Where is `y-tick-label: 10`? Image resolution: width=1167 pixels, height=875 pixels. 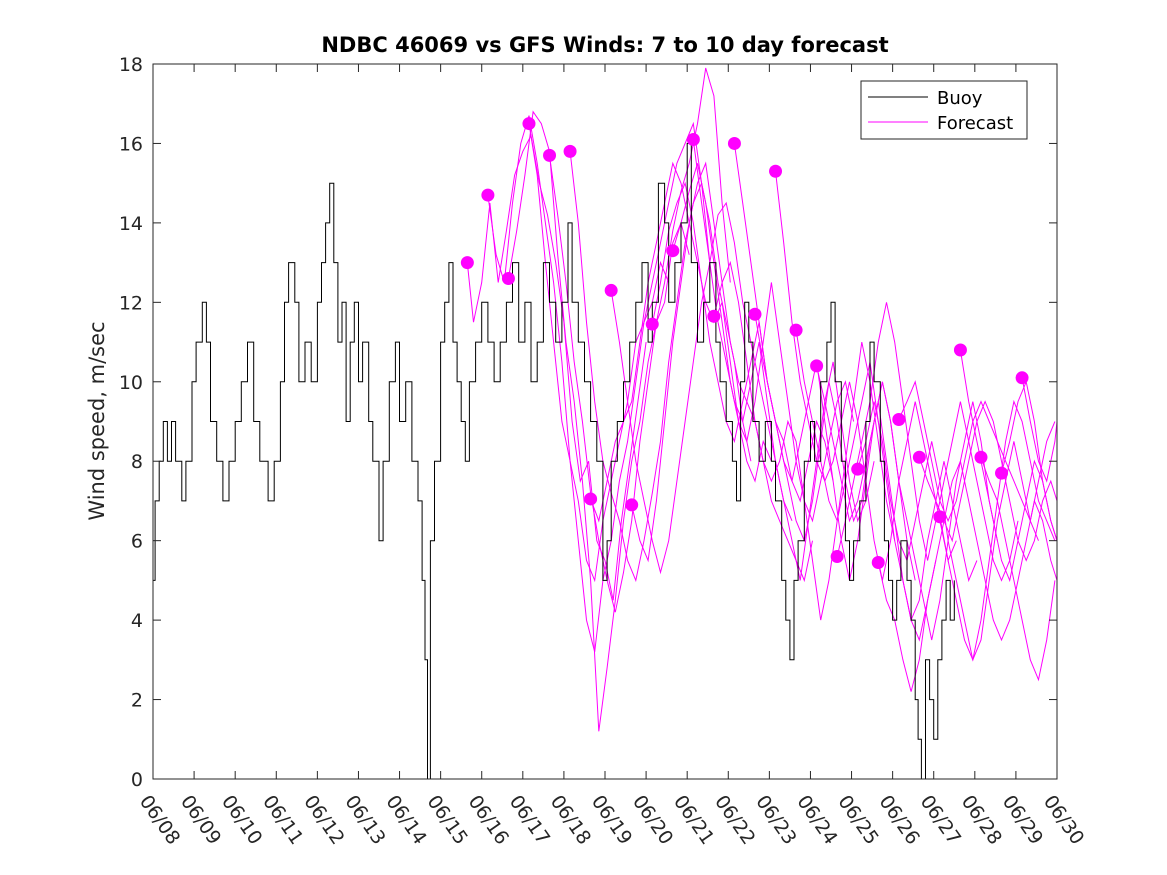 y-tick-label: 10 is located at coordinates (131, 383).